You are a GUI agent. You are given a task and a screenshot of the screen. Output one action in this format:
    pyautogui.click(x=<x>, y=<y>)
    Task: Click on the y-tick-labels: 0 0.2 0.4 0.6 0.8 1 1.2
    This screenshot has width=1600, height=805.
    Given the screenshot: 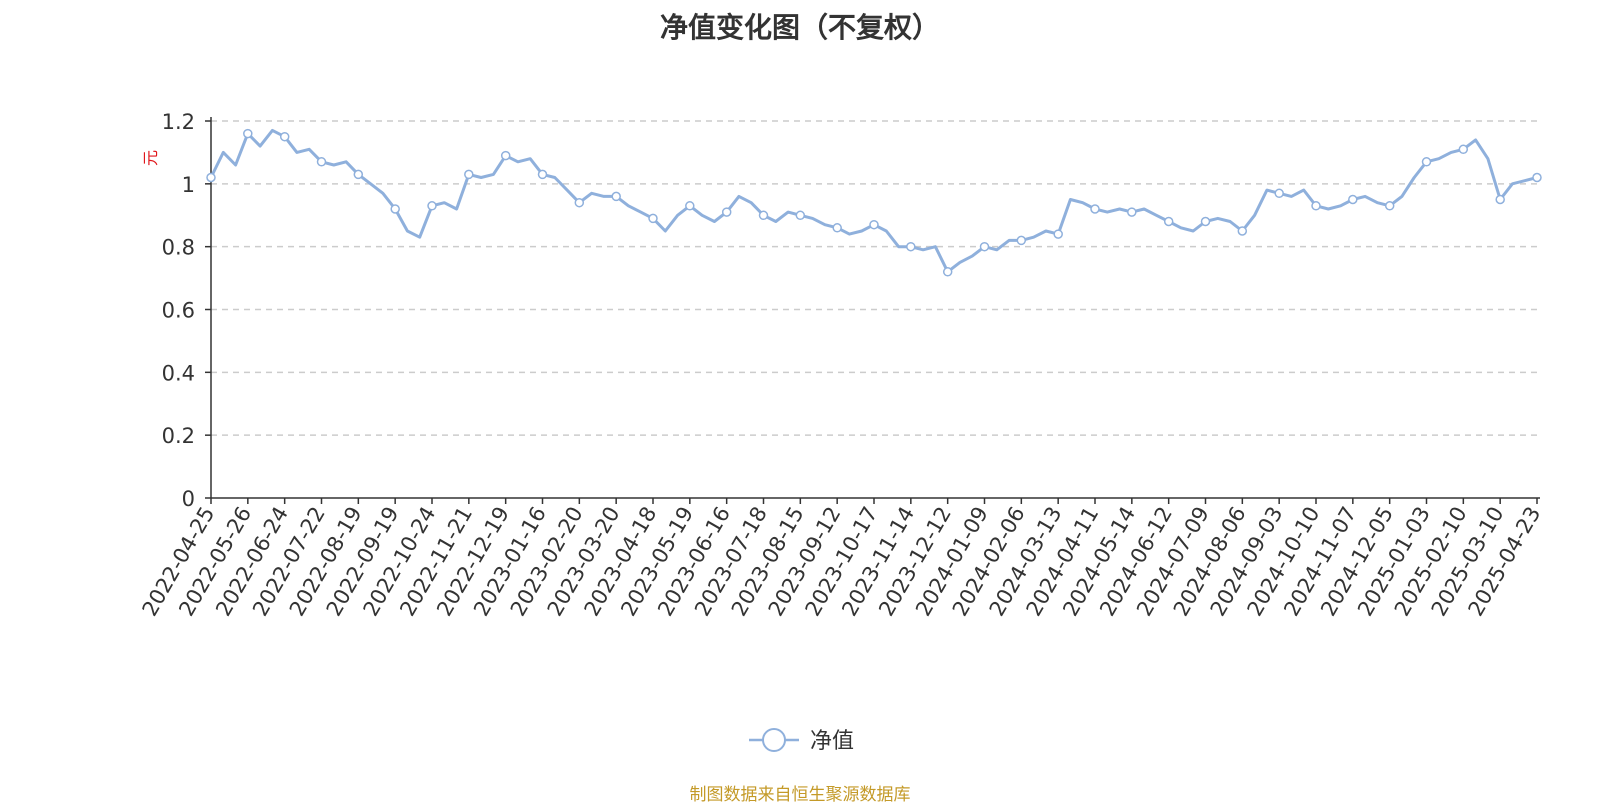 What is the action you would take?
    pyautogui.click(x=178, y=310)
    